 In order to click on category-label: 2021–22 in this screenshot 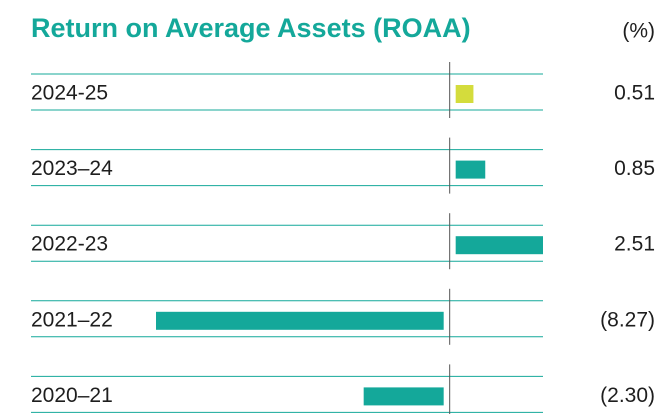, I will do `click(72, 319)`.